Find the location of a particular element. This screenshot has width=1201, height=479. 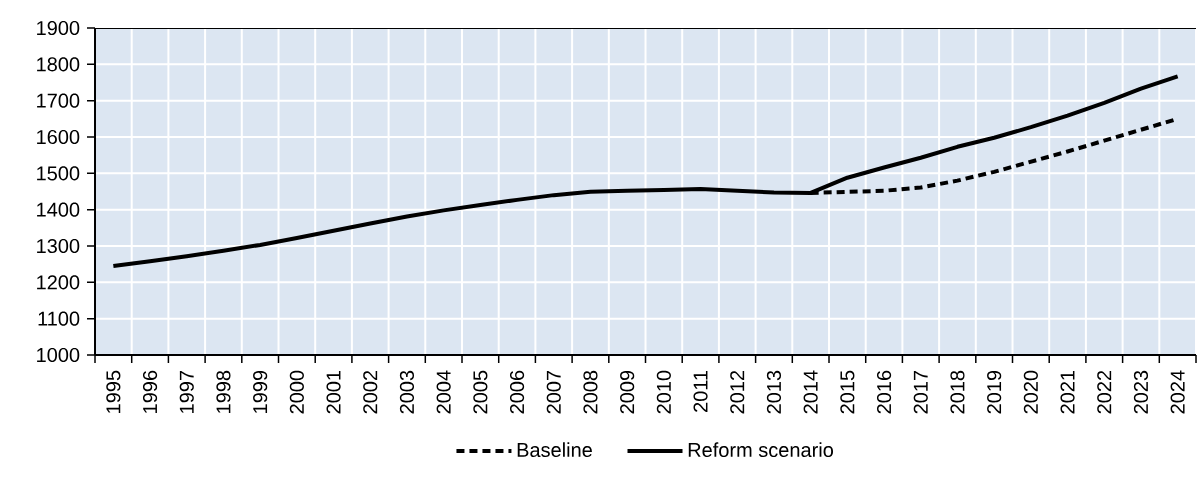

x-tick-label: 2010 is located at coordinates (663, 392).